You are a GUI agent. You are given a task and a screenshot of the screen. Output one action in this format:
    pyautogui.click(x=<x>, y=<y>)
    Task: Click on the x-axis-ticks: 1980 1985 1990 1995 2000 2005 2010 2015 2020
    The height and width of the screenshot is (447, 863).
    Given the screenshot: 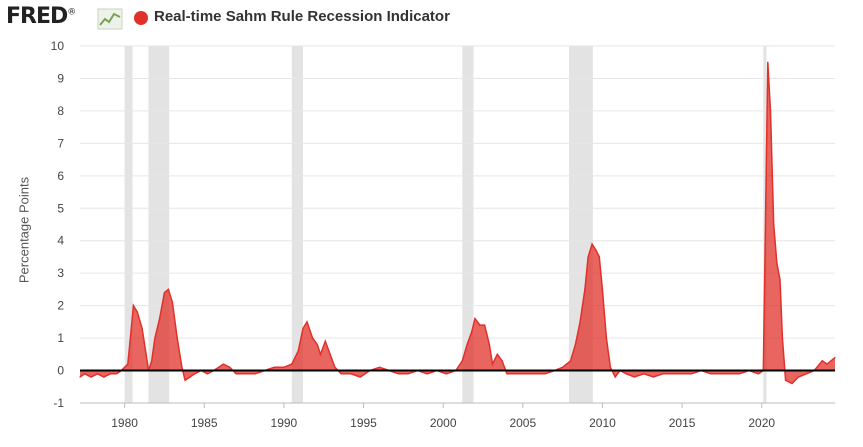 What is the action you would take?
    pyautogui.click(x=443, y=416)
    